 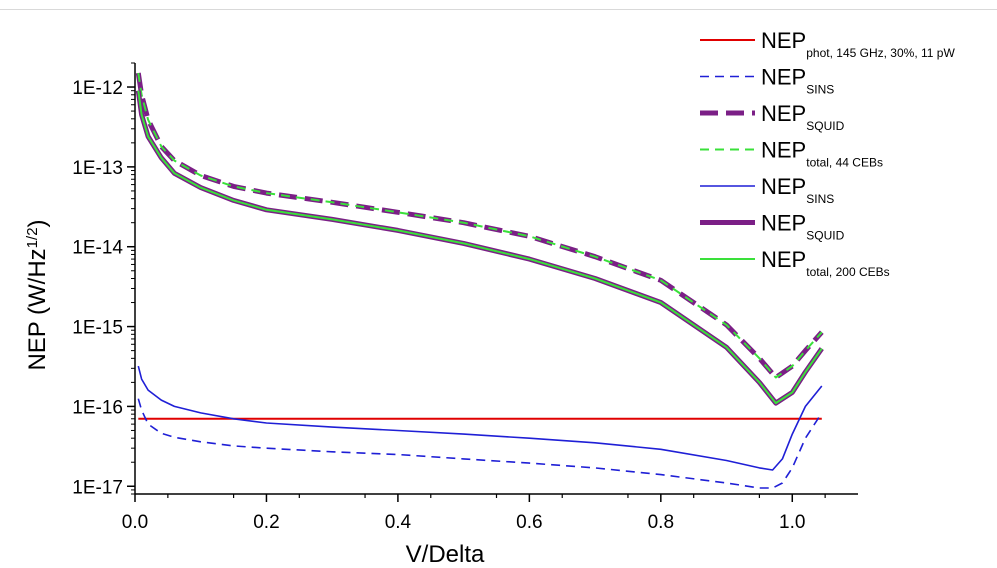 What do you see at coordinates (661, 522) in the screenshot?
I see `x-tick-label: 0.8` at bounding box center [661, 522].